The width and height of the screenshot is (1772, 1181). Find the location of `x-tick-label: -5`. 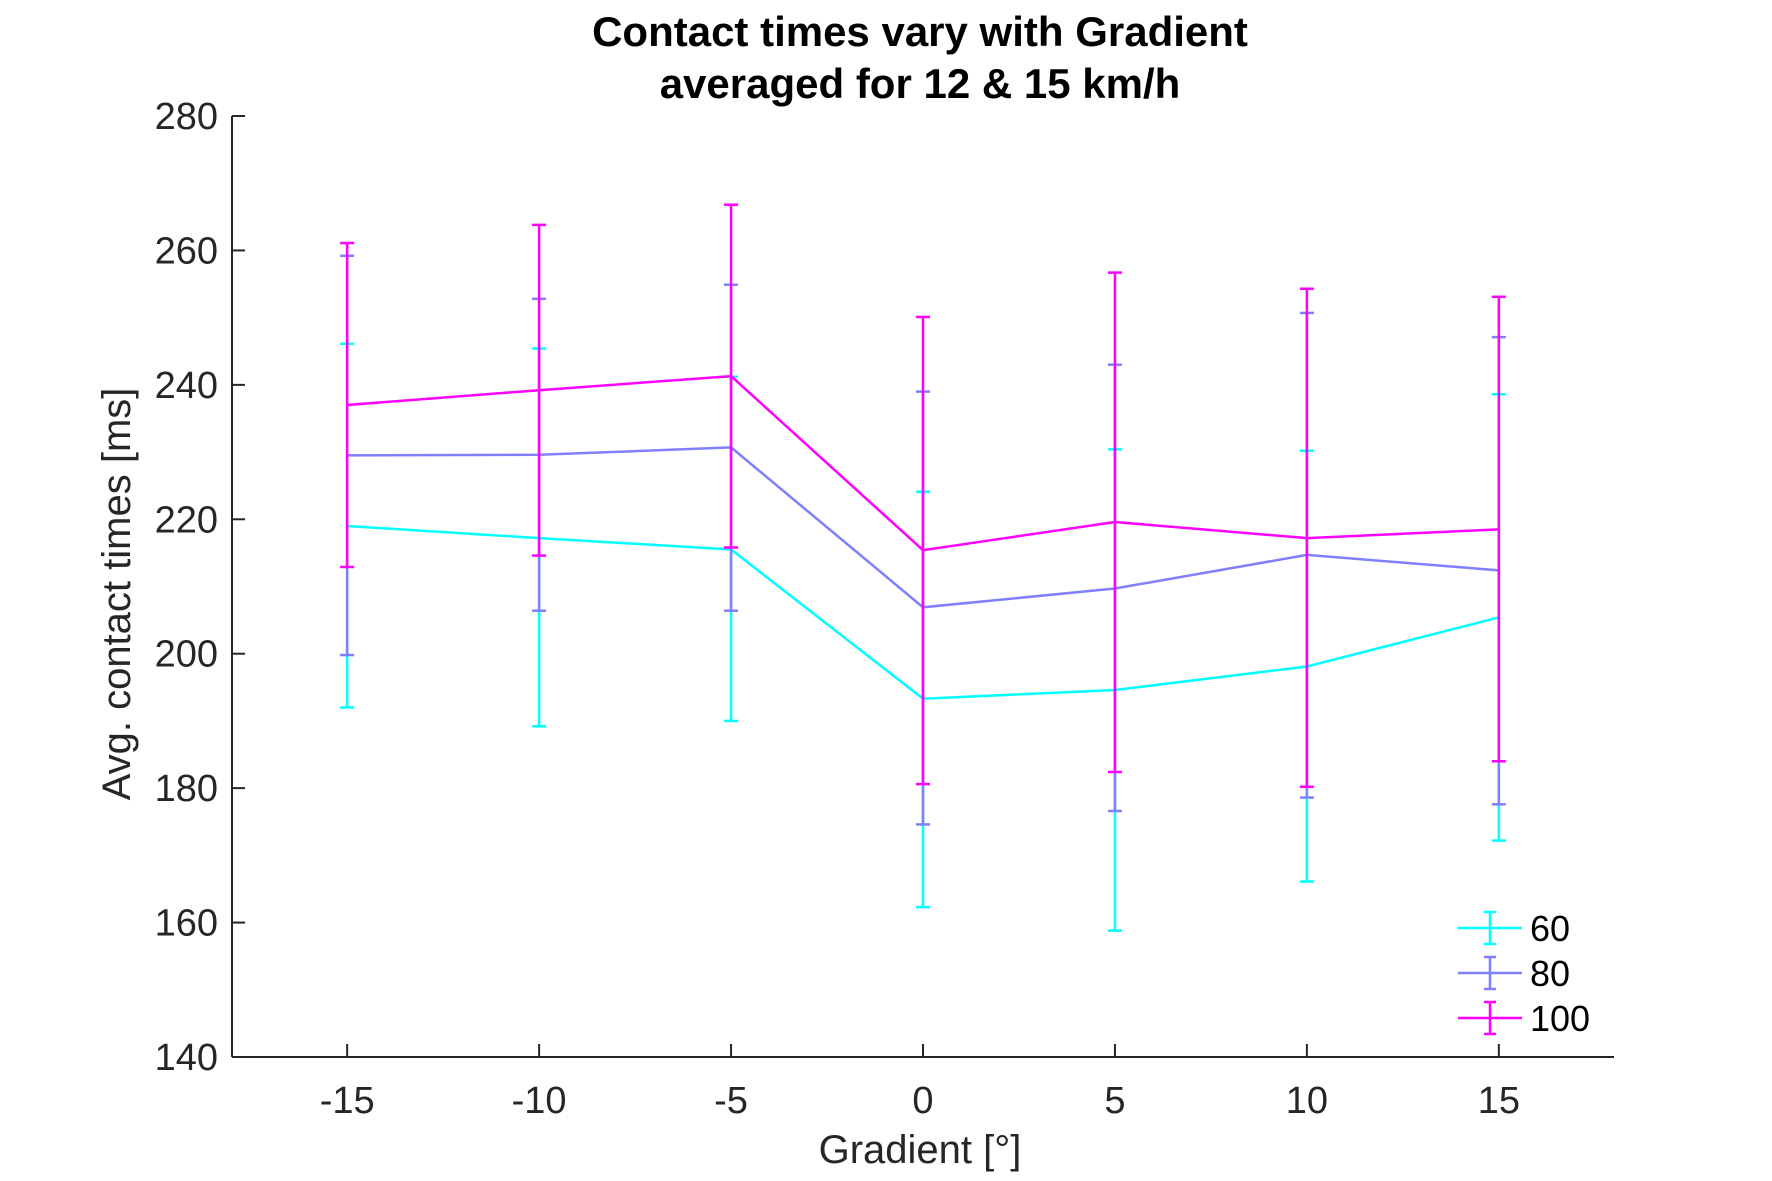

x-tick-label: -5 is located at coordinates (731, 1101).